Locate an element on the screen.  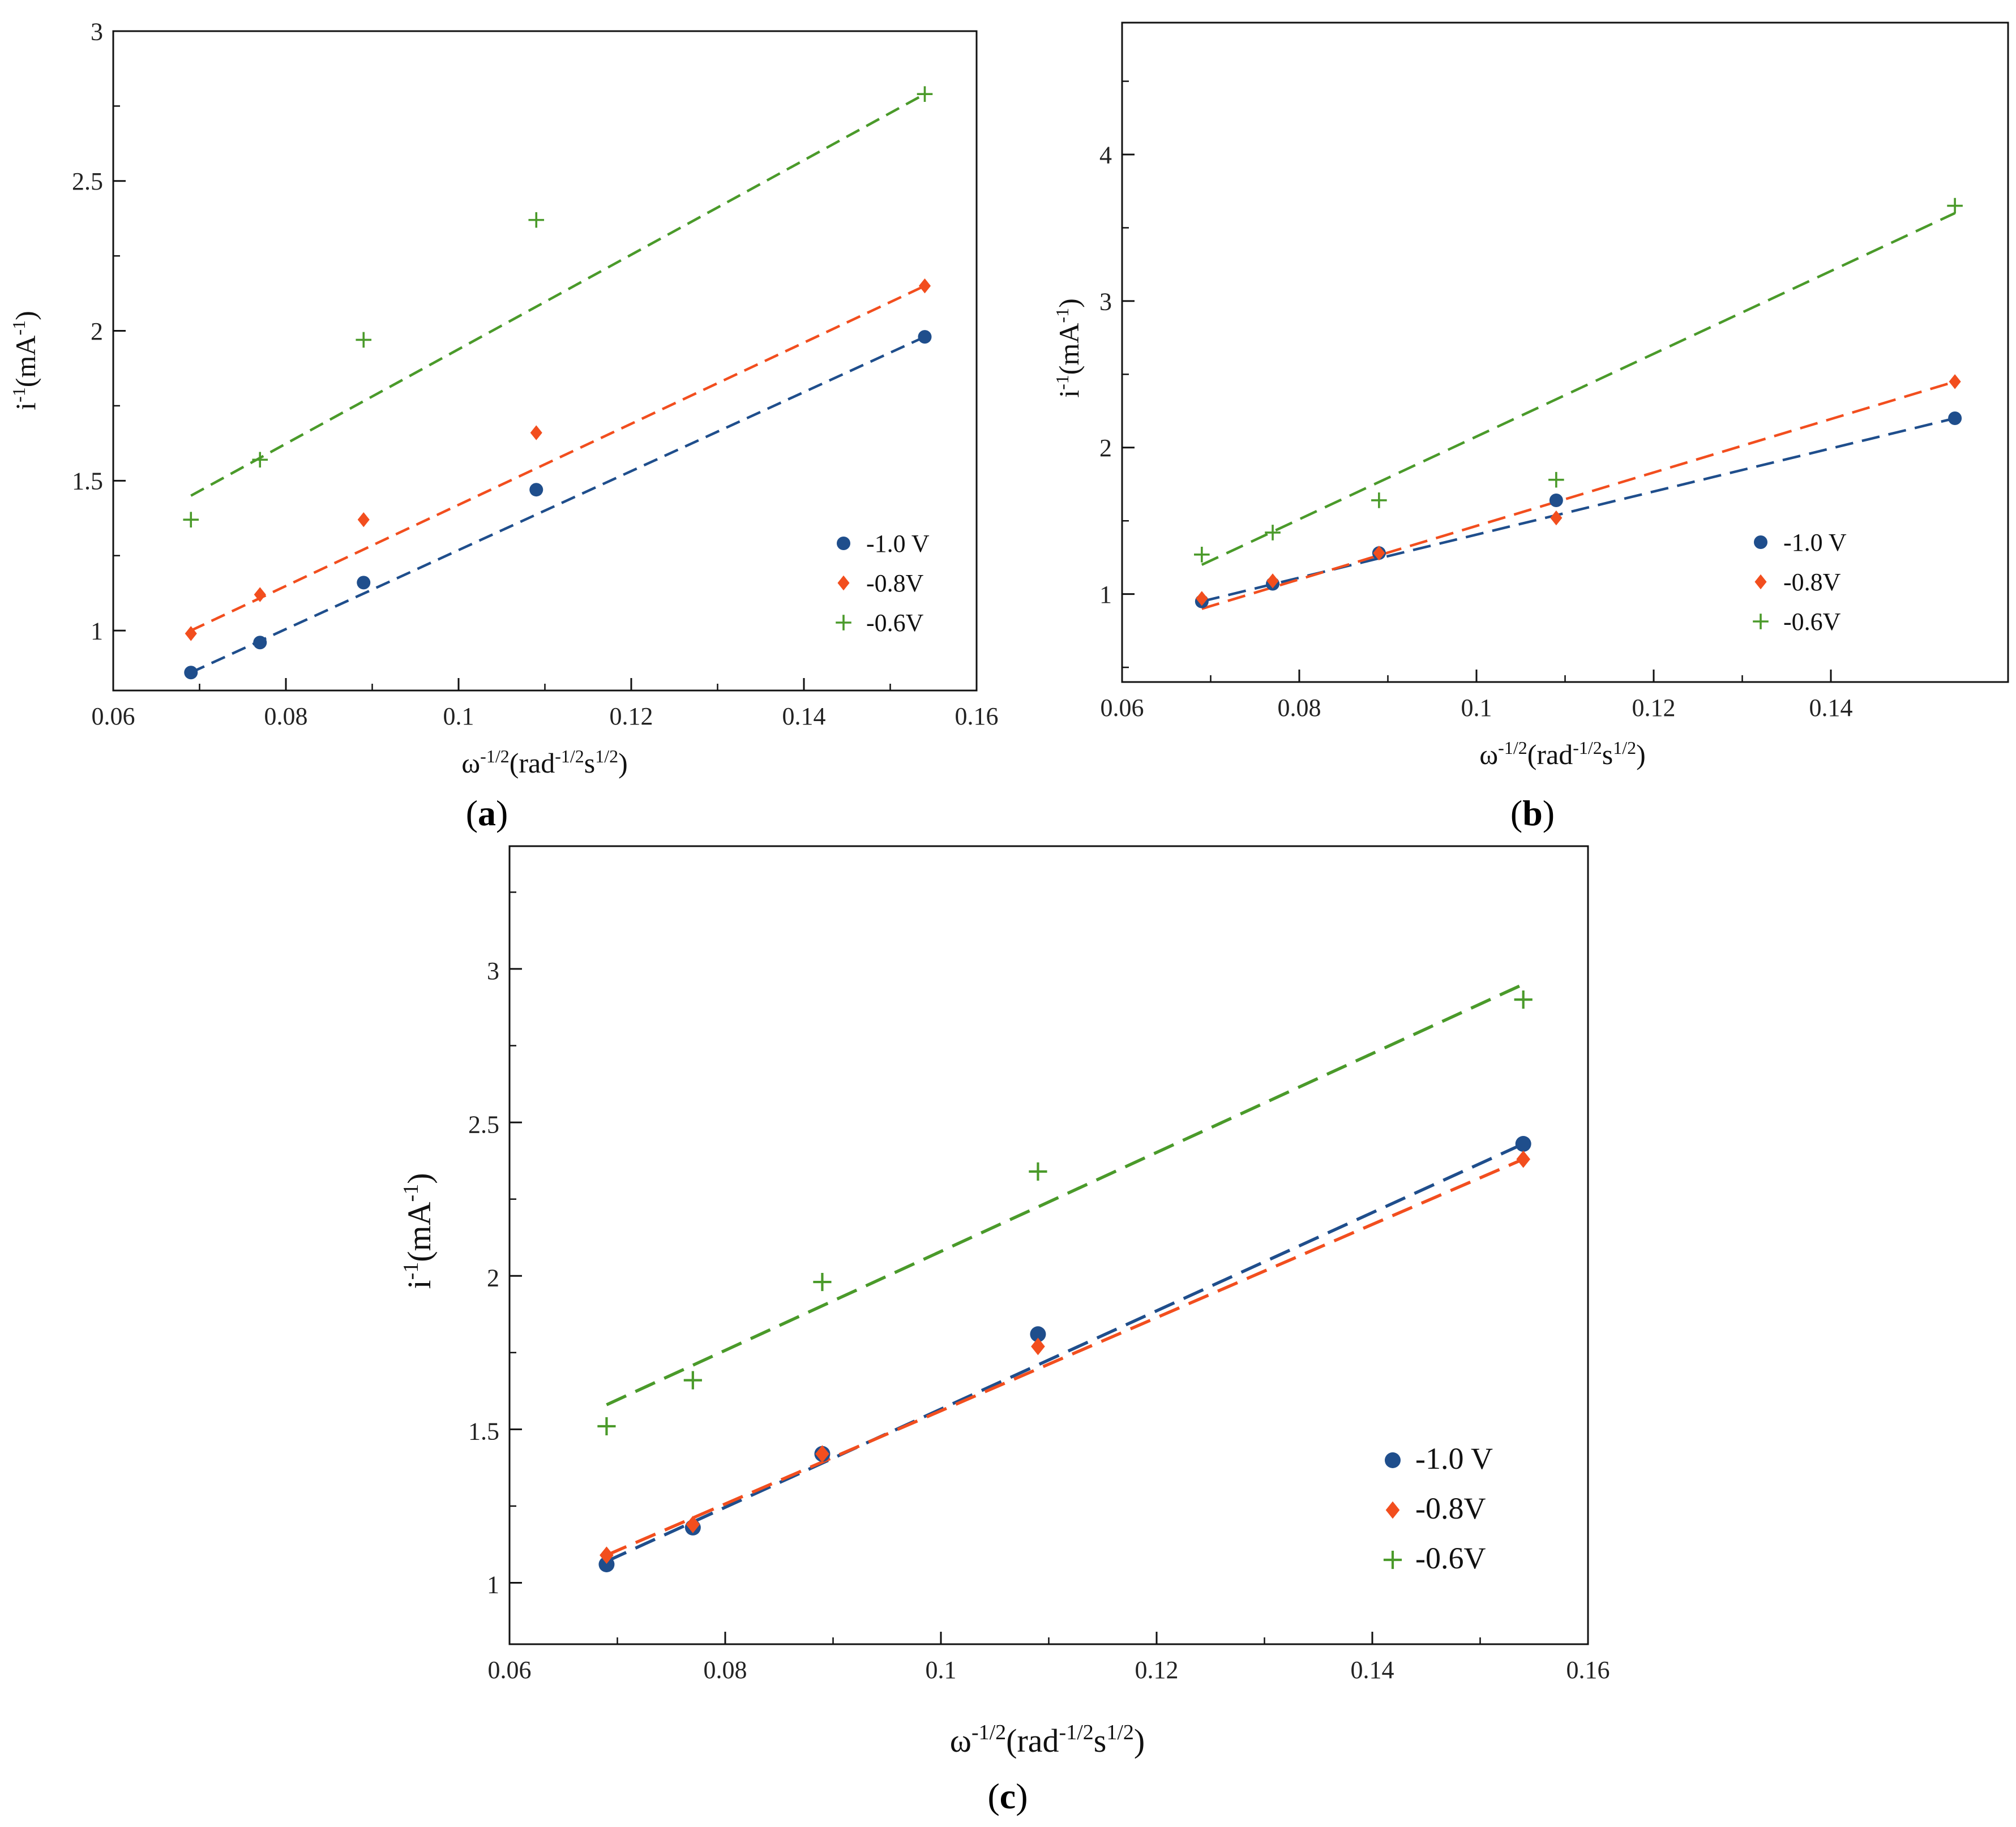
x-axis-title-c: ω-1/2(rad-1/2s1/2) is located at coordinates (1047, 1740).